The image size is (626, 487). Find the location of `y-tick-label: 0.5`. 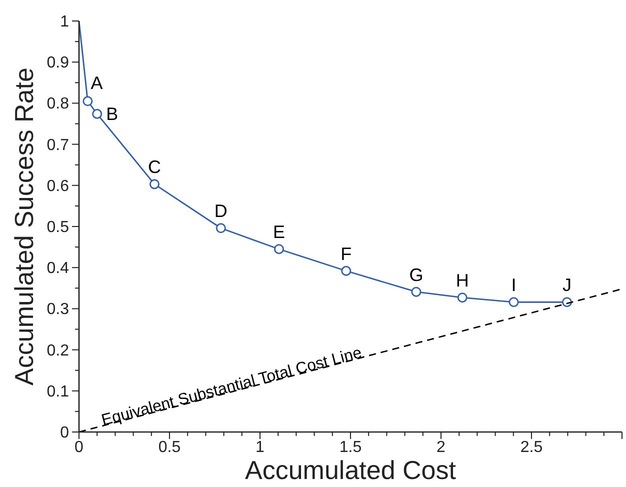

y-tick-label: 0.5 is located at coordinates (58, 227).